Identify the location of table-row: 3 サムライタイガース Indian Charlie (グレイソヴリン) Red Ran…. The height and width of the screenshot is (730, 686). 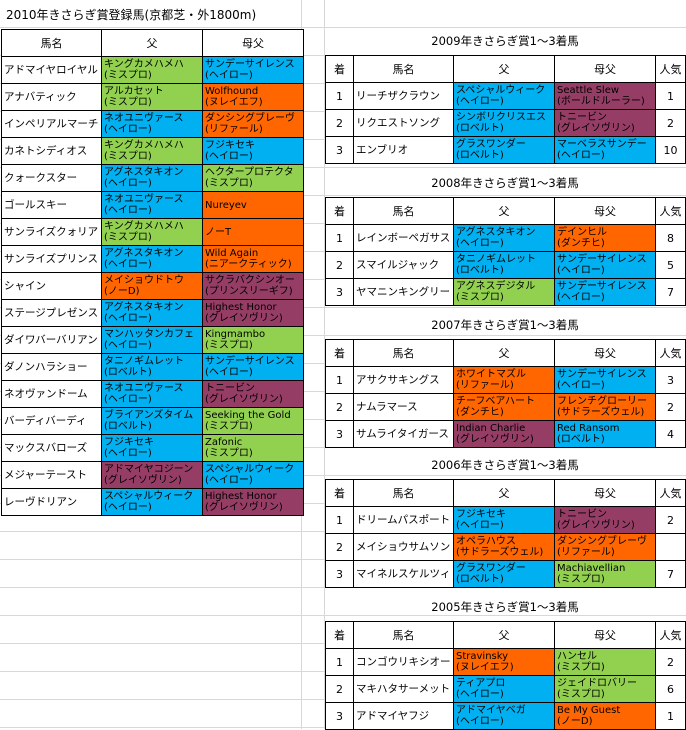
(505, 434).